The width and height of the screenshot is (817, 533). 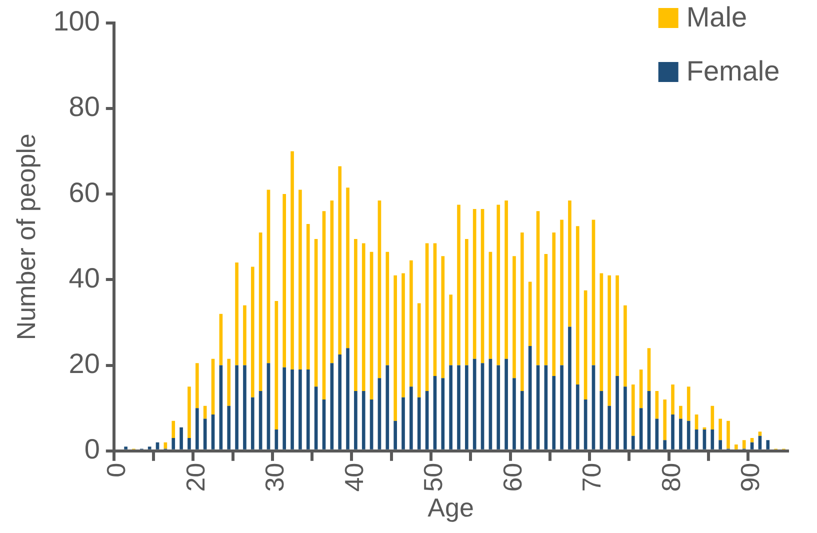 What do you see at coordinates (512, 477) in the screenshot?
I see `x-tick-label: 60` at bounding box center [512, 477].